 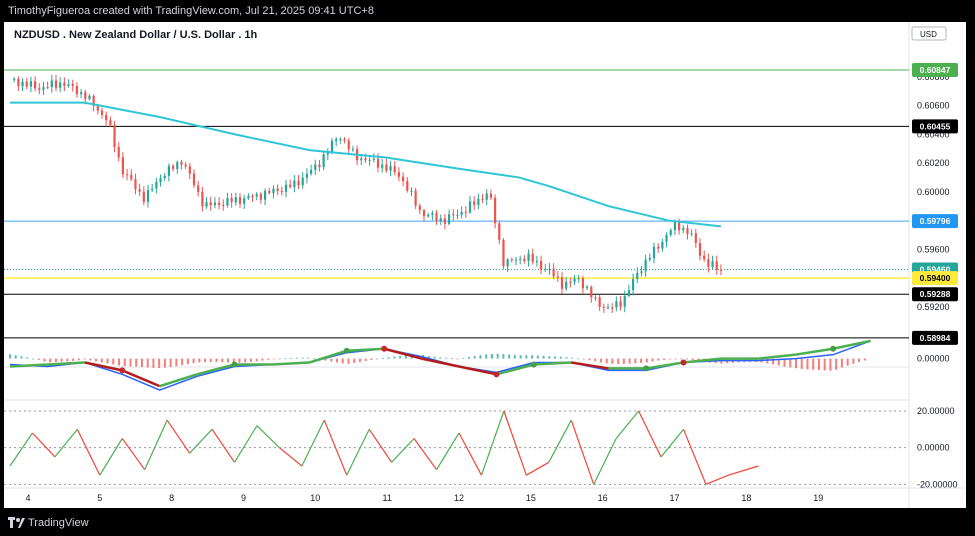 I want to click on level-badge-label: 0.59400, so click(x=935, y=278).